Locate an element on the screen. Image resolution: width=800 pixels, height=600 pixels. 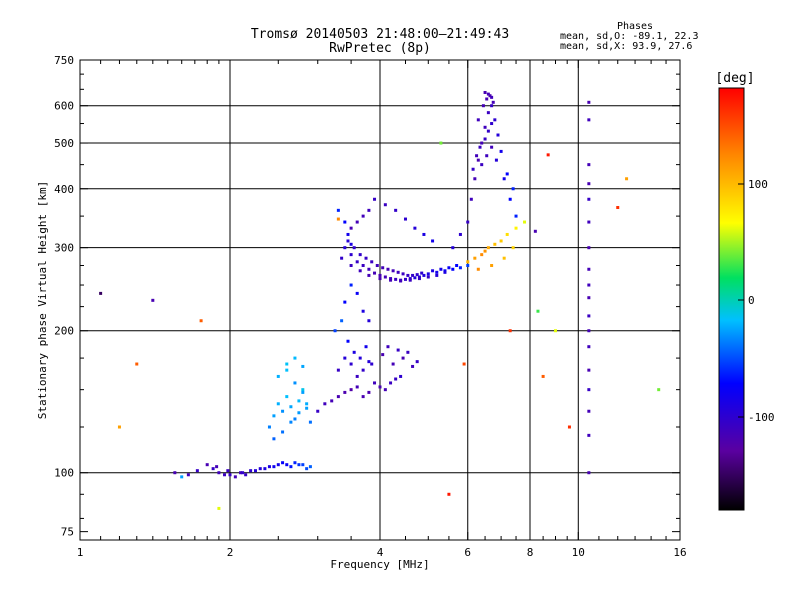
y-tick-label: 600 is located at coordinates (64, 106).